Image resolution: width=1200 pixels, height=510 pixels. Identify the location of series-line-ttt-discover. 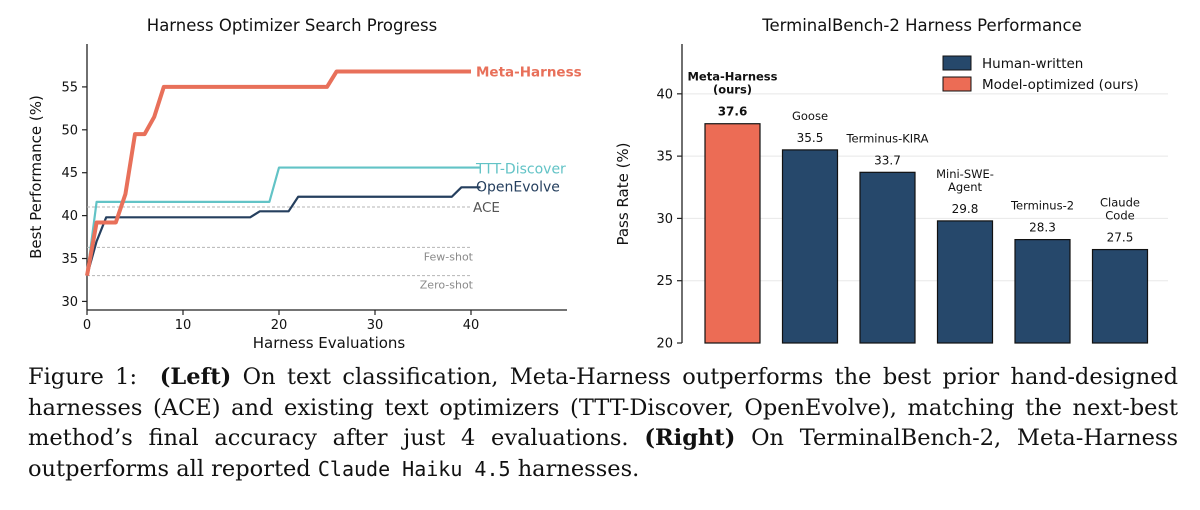
(283, 221).